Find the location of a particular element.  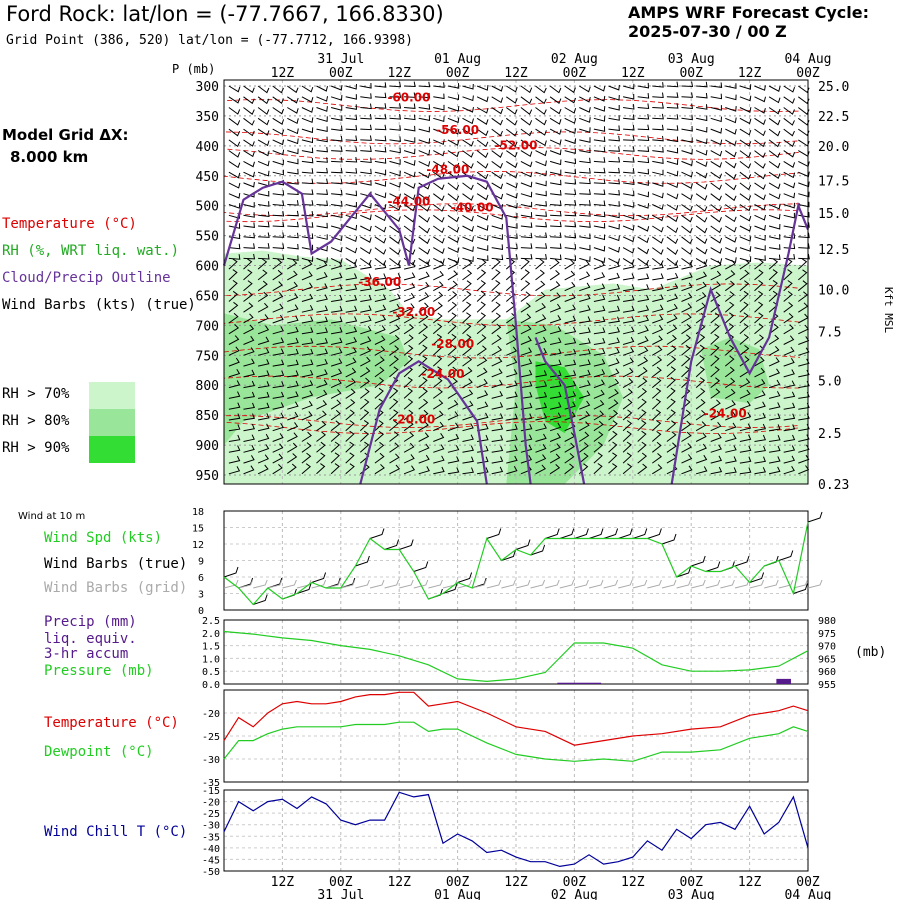

wind-barbs-grid-label: Wind Barbs (grid) is located at coordinates (115, 588).